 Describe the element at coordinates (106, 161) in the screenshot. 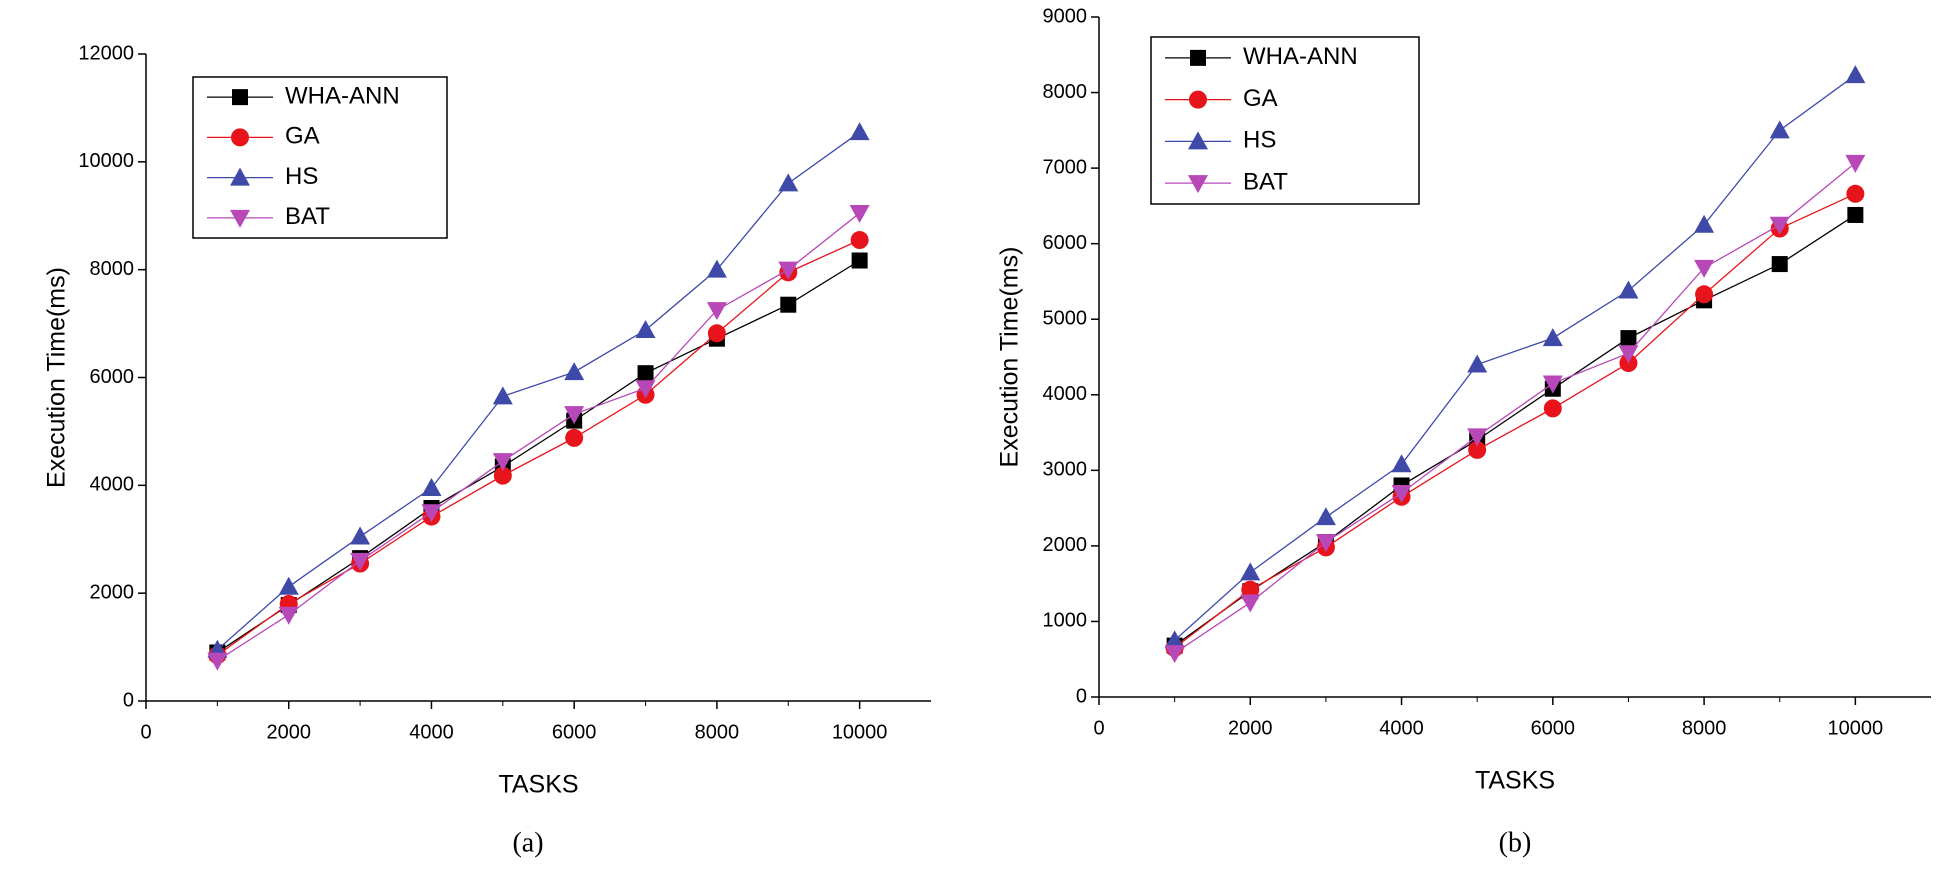

I see `y-tick-label: 10000` at that location.